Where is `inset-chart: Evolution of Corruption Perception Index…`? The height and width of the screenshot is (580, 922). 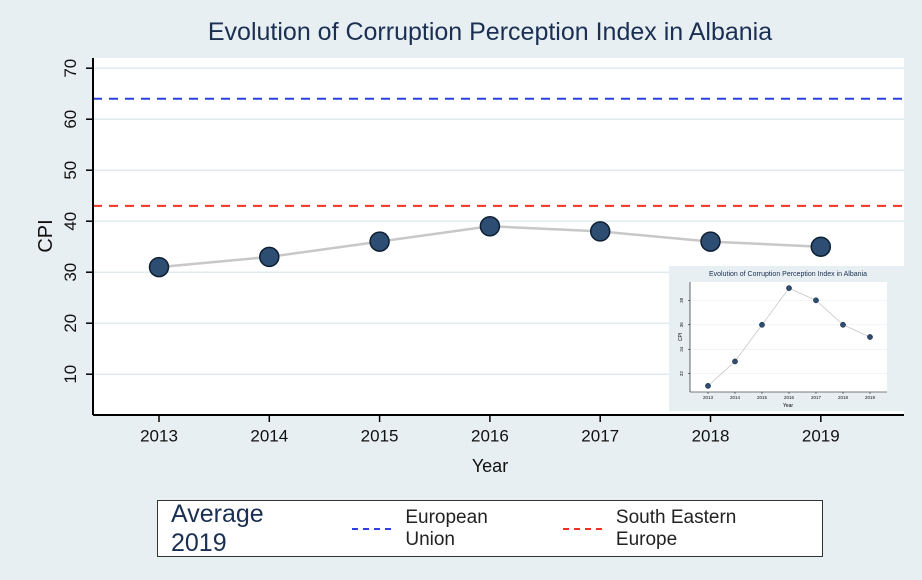
inset-chart: Evolution of Corruption Perception Index… is located at coordinates (794, 338).